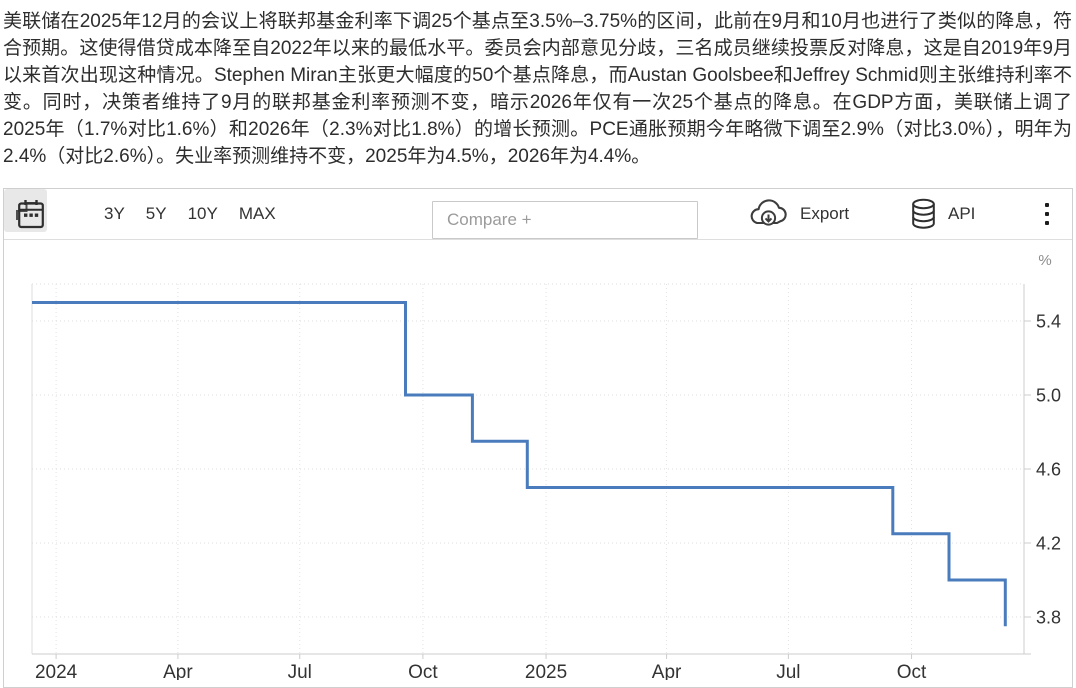 This screenshot has height=688, width=1076. I want to click on x-tick-label: 2024, so click(56, 671).